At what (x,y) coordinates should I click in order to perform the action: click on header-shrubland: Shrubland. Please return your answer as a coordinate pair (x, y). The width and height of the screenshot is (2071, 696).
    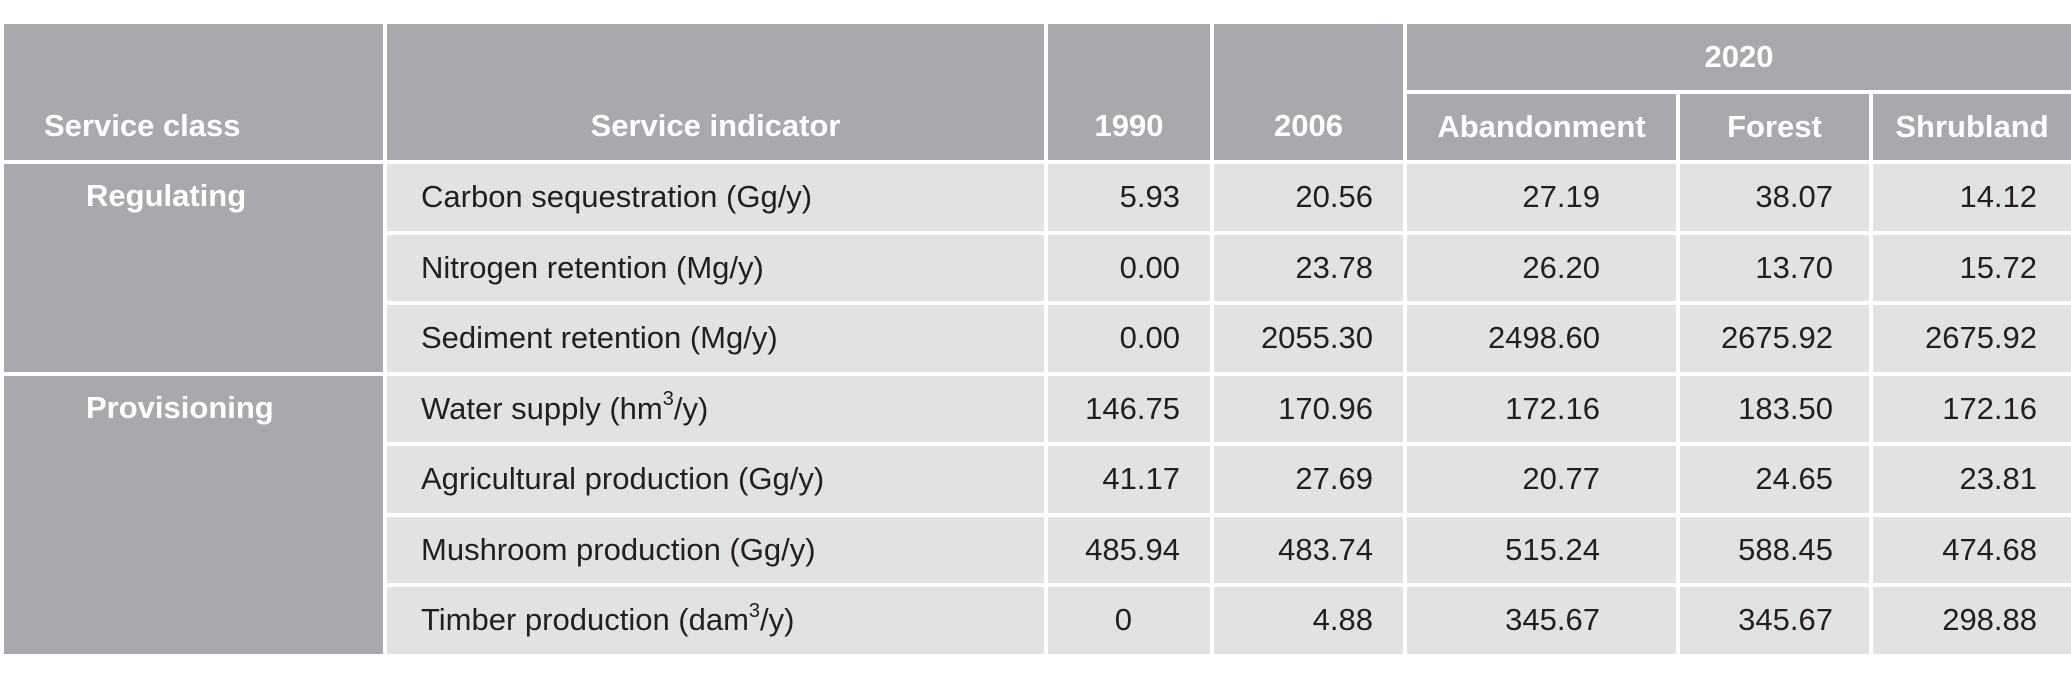
    Looking at the image, I should click on (1969, 127).